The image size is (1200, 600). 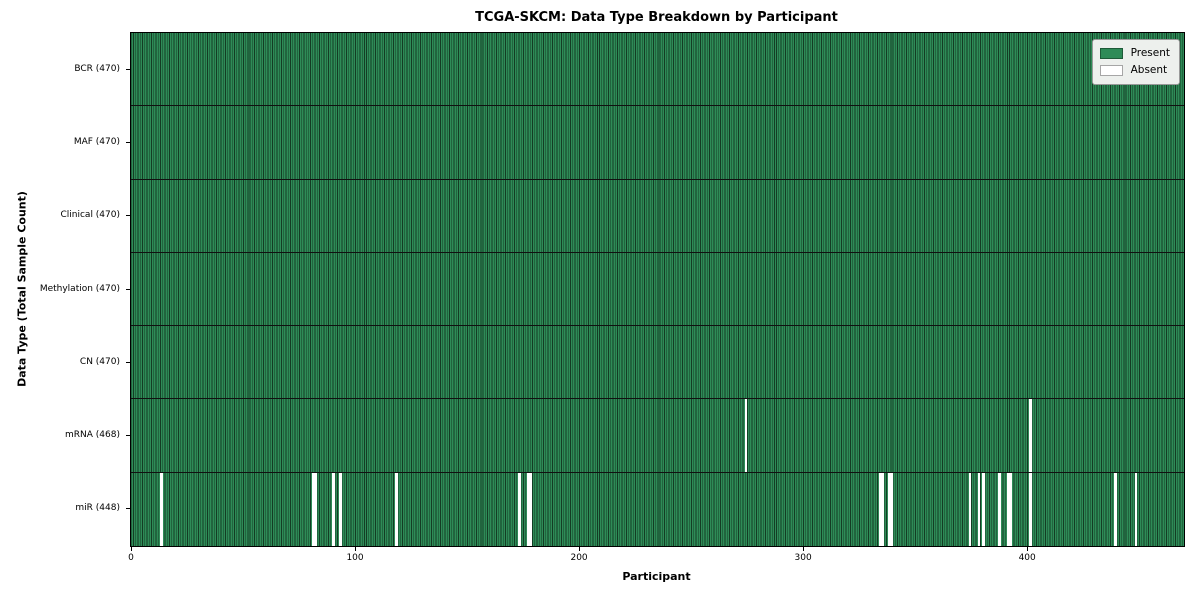 I want to click on x-tick-label: 300, so click(x=803, y=558).